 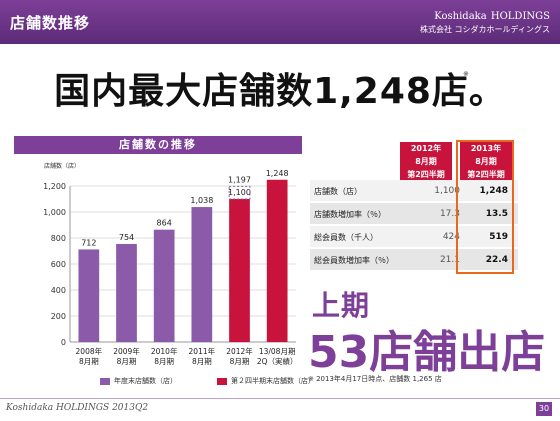 What do you see at coordinates (126, 351) in the screenshot?
I see `x-tick-label: 2009年` at bounding box center [126, 351].